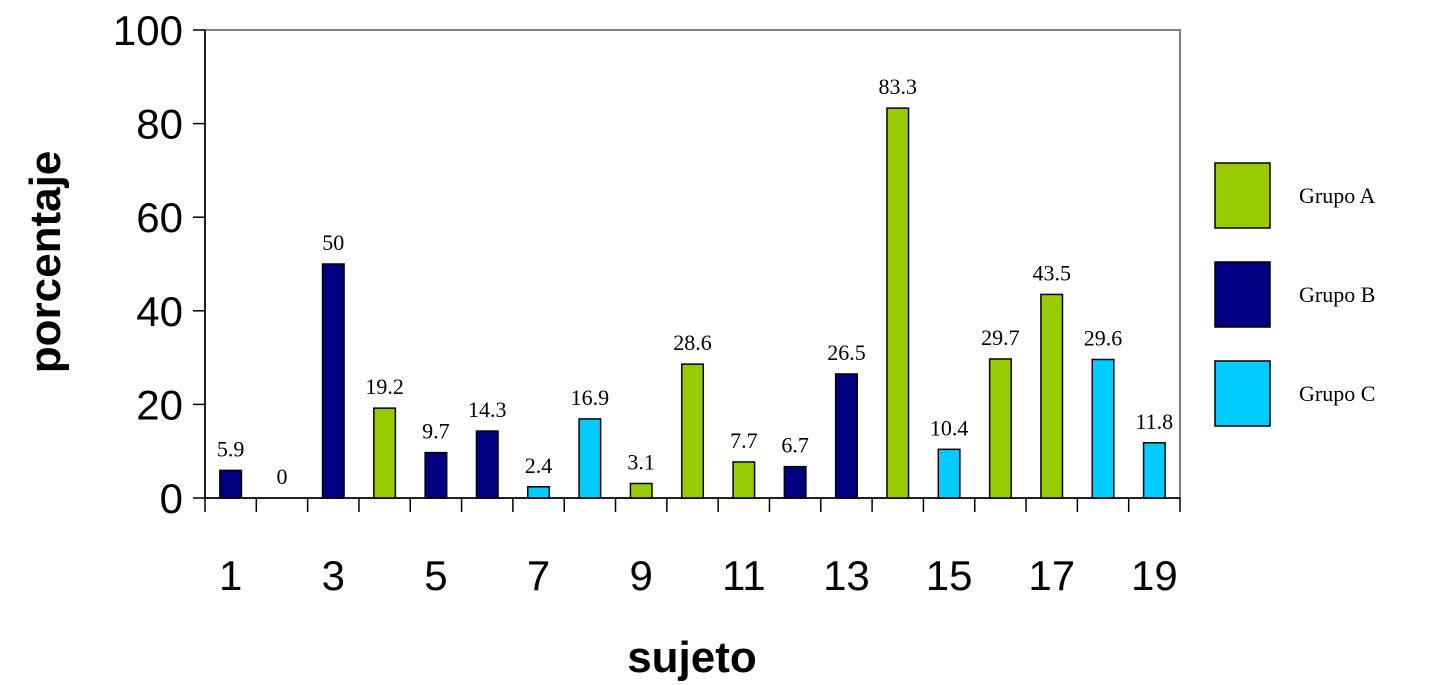 This screenshot has width=1447, height=685. What do you see at coordinates (333, 242) in the screenshot?
I see `data-label: 50` at bounding box center [333, 242].